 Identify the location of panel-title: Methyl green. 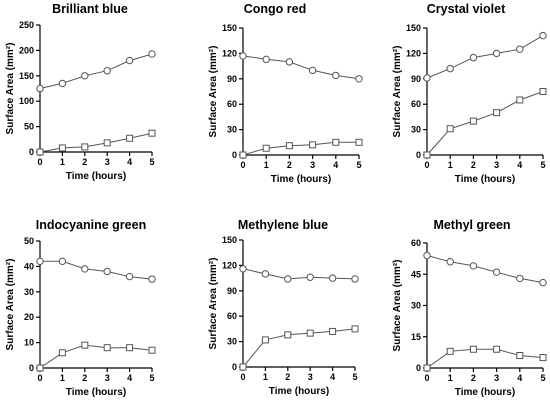
(471, 225).